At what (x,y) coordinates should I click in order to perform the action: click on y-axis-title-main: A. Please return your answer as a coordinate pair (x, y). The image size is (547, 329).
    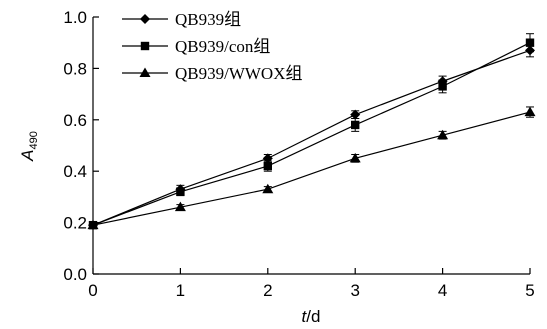
    Looking at the image, I should click on (27, 156).